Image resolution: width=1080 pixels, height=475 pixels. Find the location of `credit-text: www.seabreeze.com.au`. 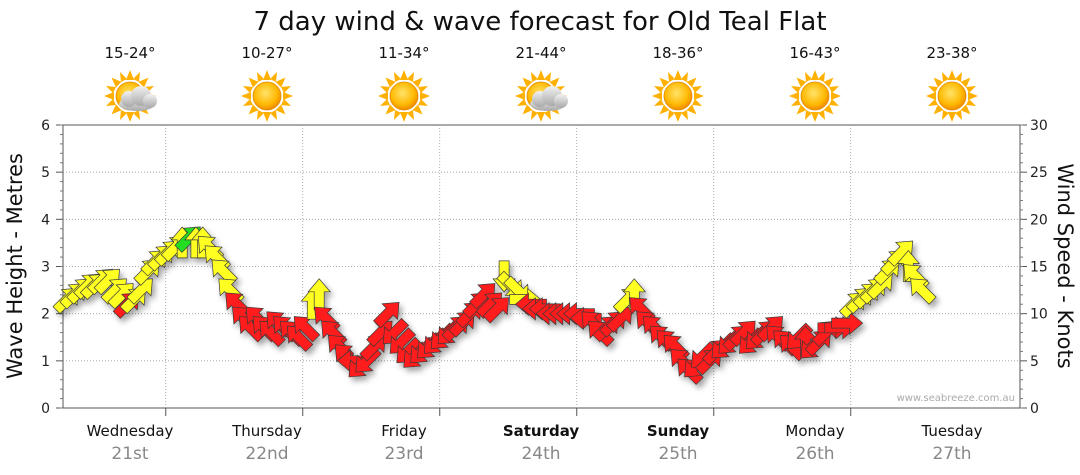

credit-text: www.seabreeze.com.au is located at coordinates (956, 398).